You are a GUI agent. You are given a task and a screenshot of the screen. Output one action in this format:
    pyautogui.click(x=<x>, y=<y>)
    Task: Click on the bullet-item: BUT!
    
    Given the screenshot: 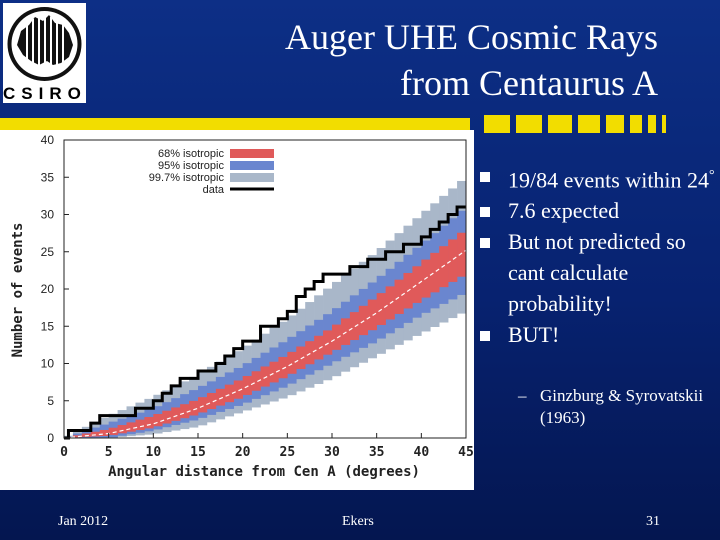 What is the action you would take?
    pyautogui.click(x=598, y=334)
    